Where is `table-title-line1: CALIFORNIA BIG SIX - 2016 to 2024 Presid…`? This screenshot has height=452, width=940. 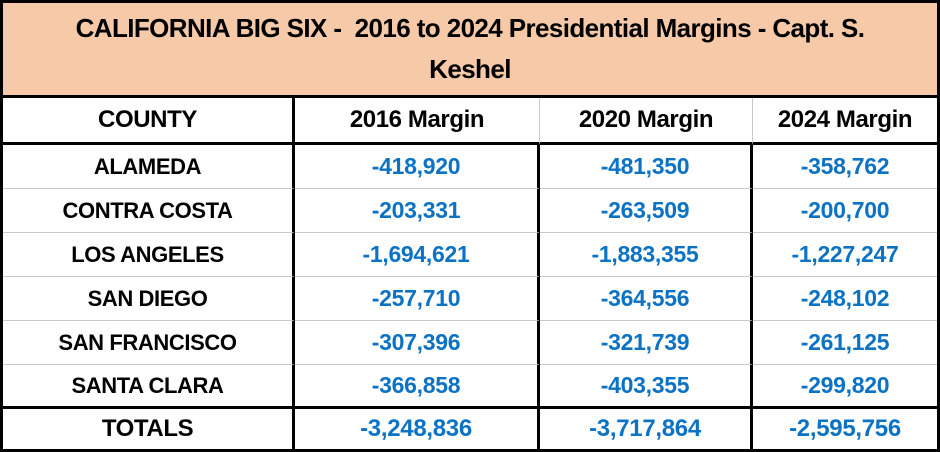 table-title-line1: CALIFORNIA BIG SIX - 2016 to 2024 Presid… is located at coordinates (470, 28).